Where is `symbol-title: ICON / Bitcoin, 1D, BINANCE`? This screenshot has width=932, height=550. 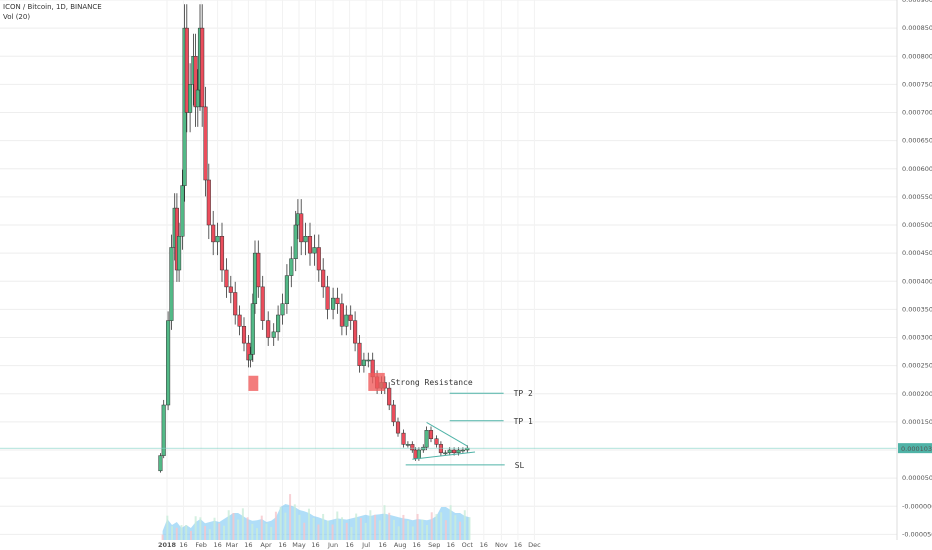 symbol-title: ICON / Bitcoin, 1D, BINANCE is located at coordinates (52, 7).